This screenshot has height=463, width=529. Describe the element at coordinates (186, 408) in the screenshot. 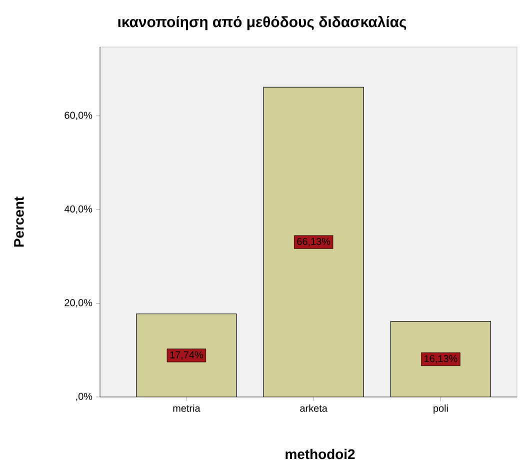

I see `x-tick-label: metria` at that location.